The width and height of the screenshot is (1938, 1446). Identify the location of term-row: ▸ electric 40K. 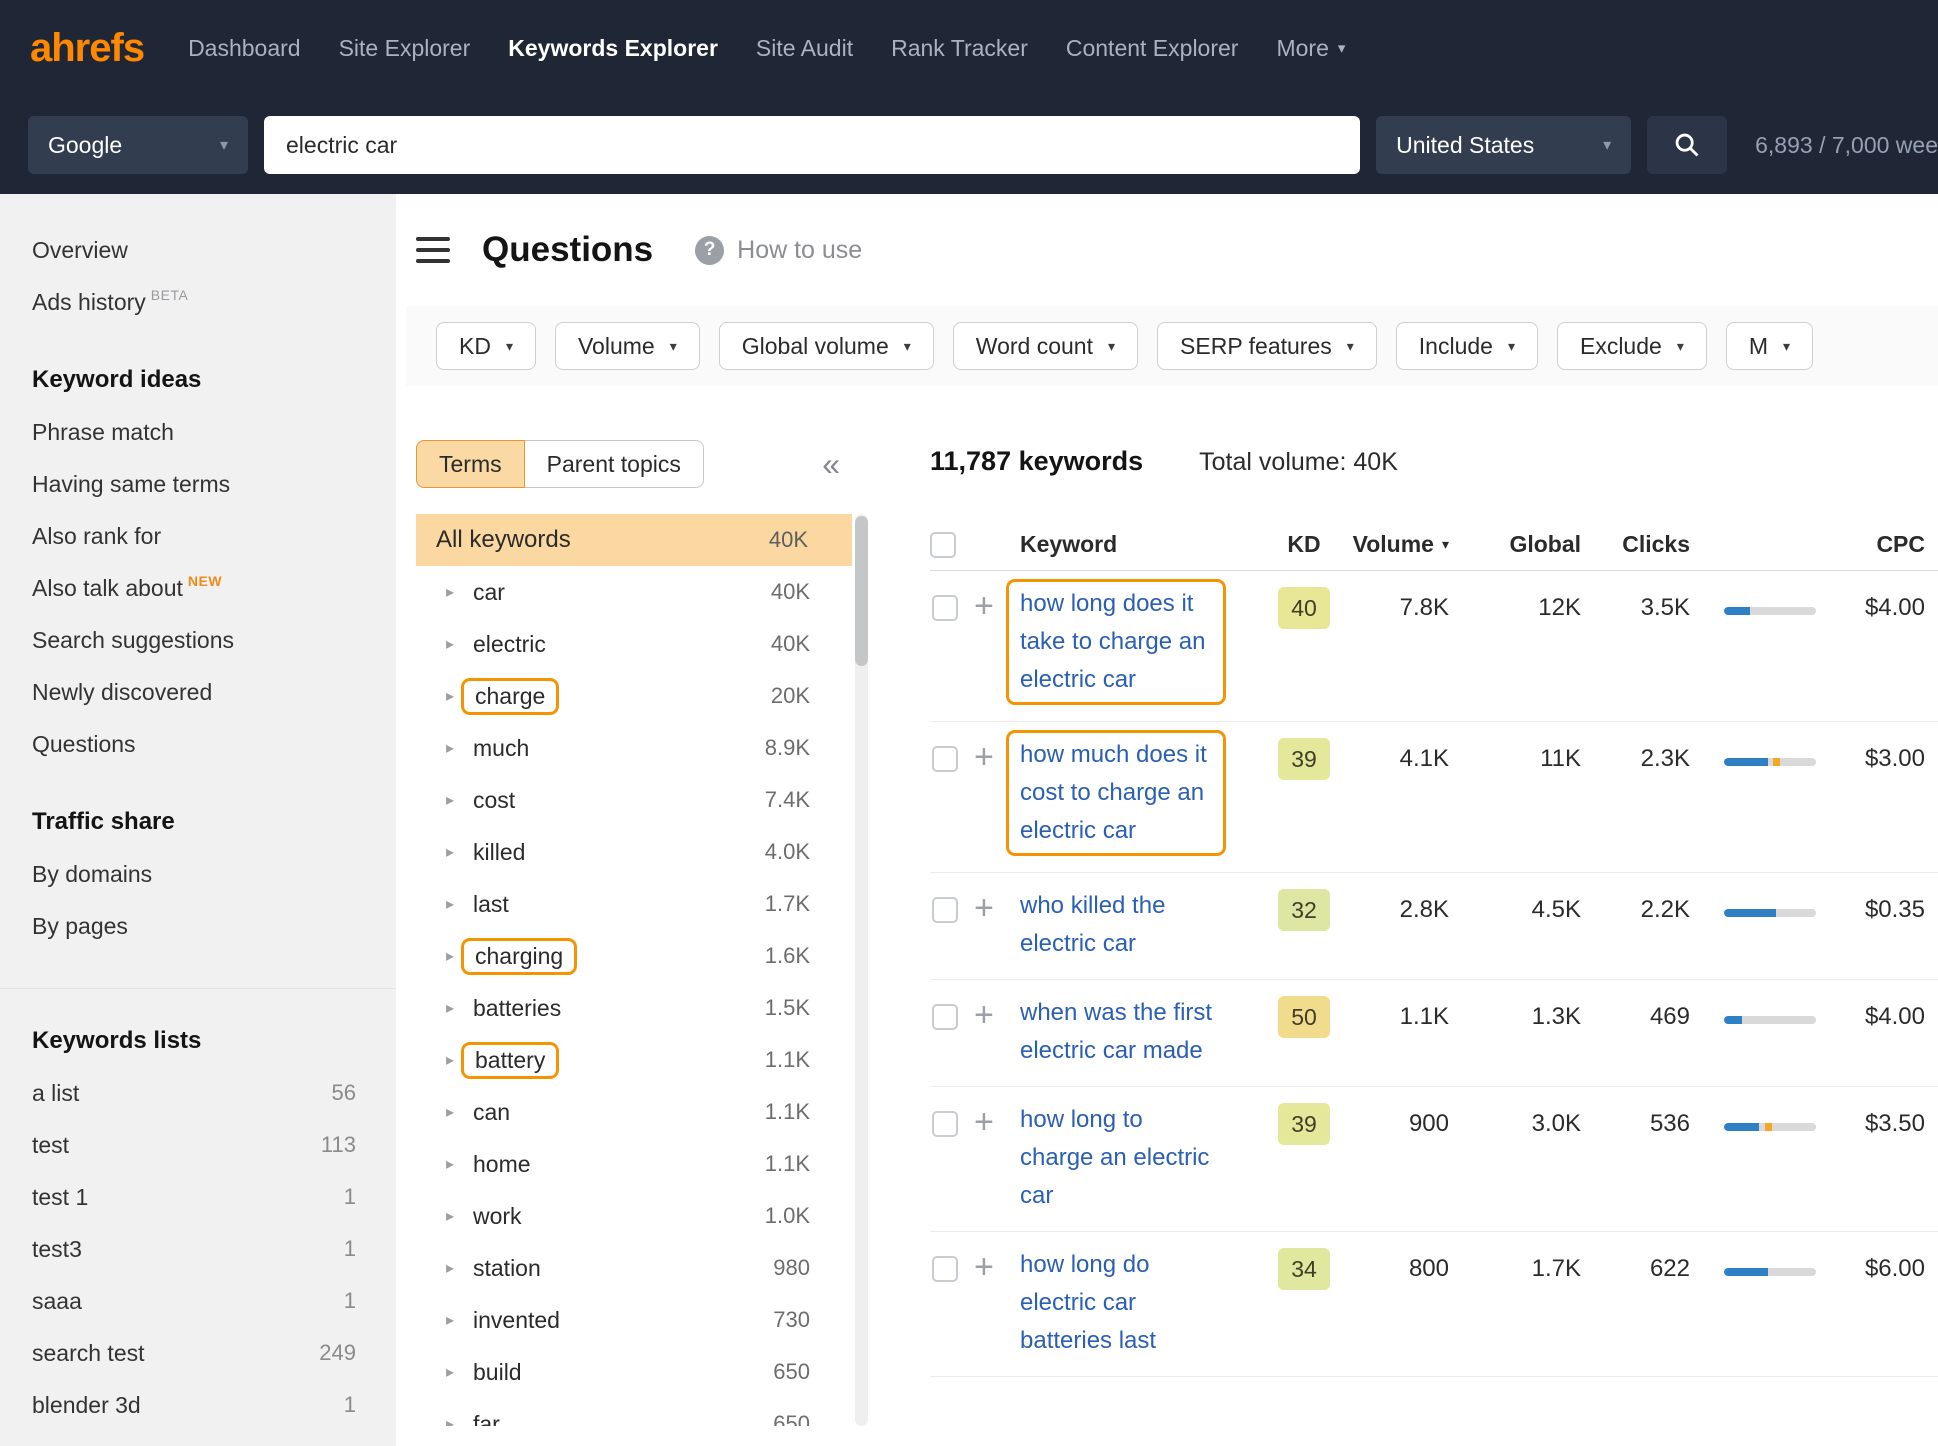
(634, 644).